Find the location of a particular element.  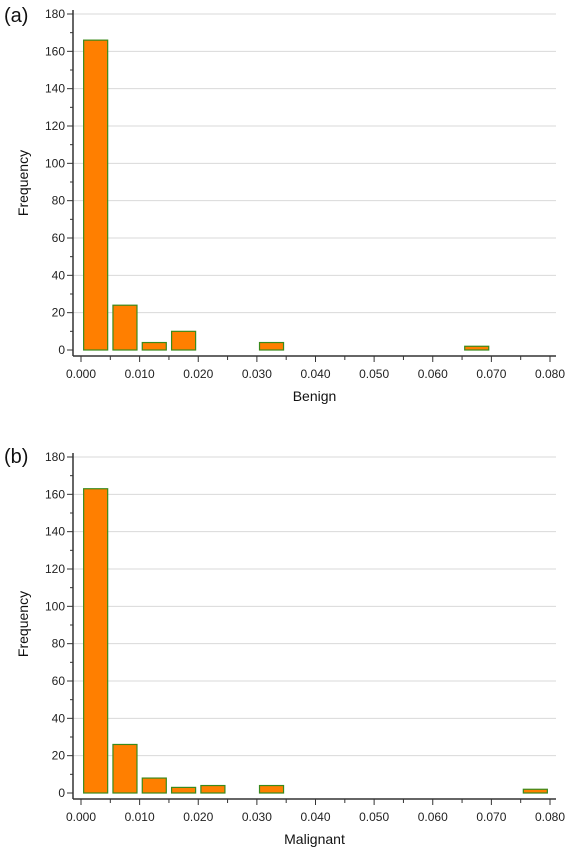

panel-label: (b) is located at coordinates (16, 457).